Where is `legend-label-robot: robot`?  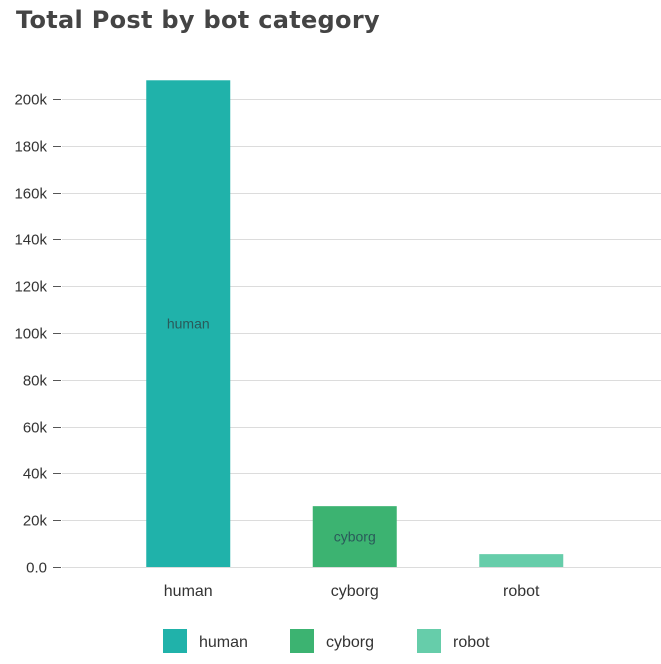
legend-label-robot: robot is located at coordinates (471, 642).